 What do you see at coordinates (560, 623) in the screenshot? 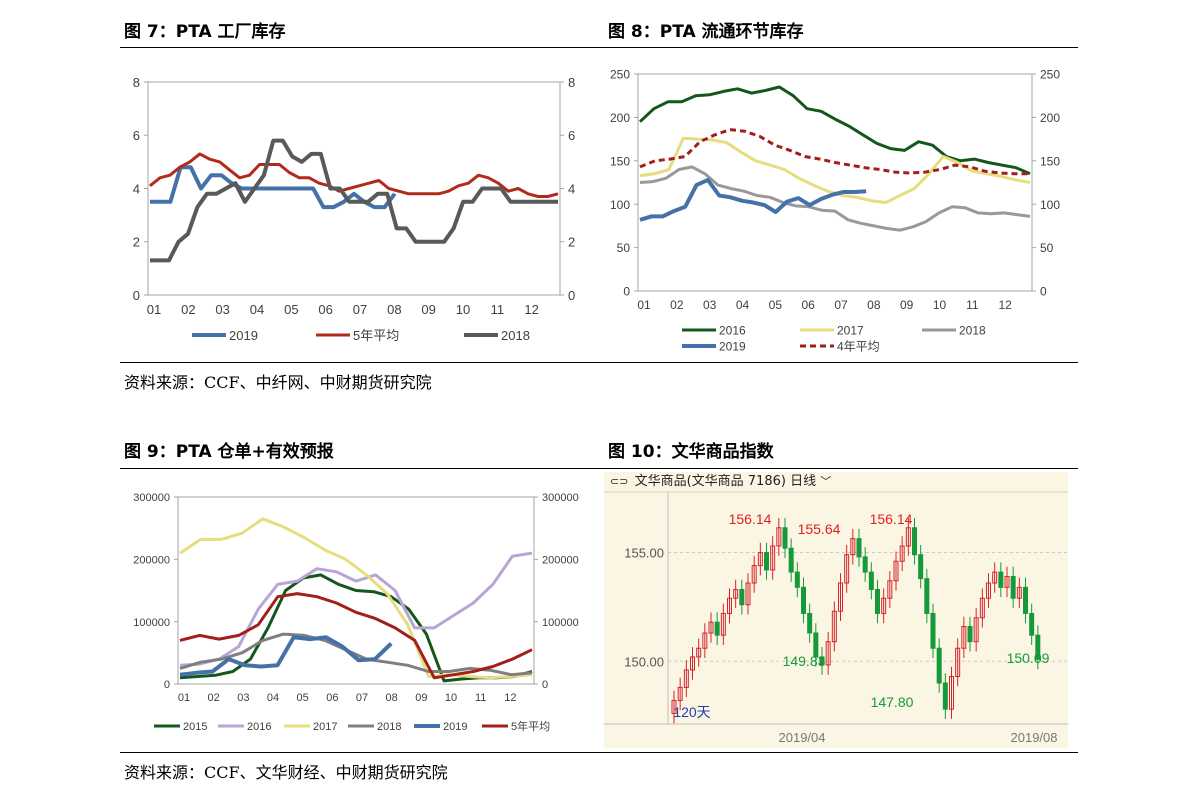
I see `fig9-ytick-right: 100000` at bounding box center [560, 623].